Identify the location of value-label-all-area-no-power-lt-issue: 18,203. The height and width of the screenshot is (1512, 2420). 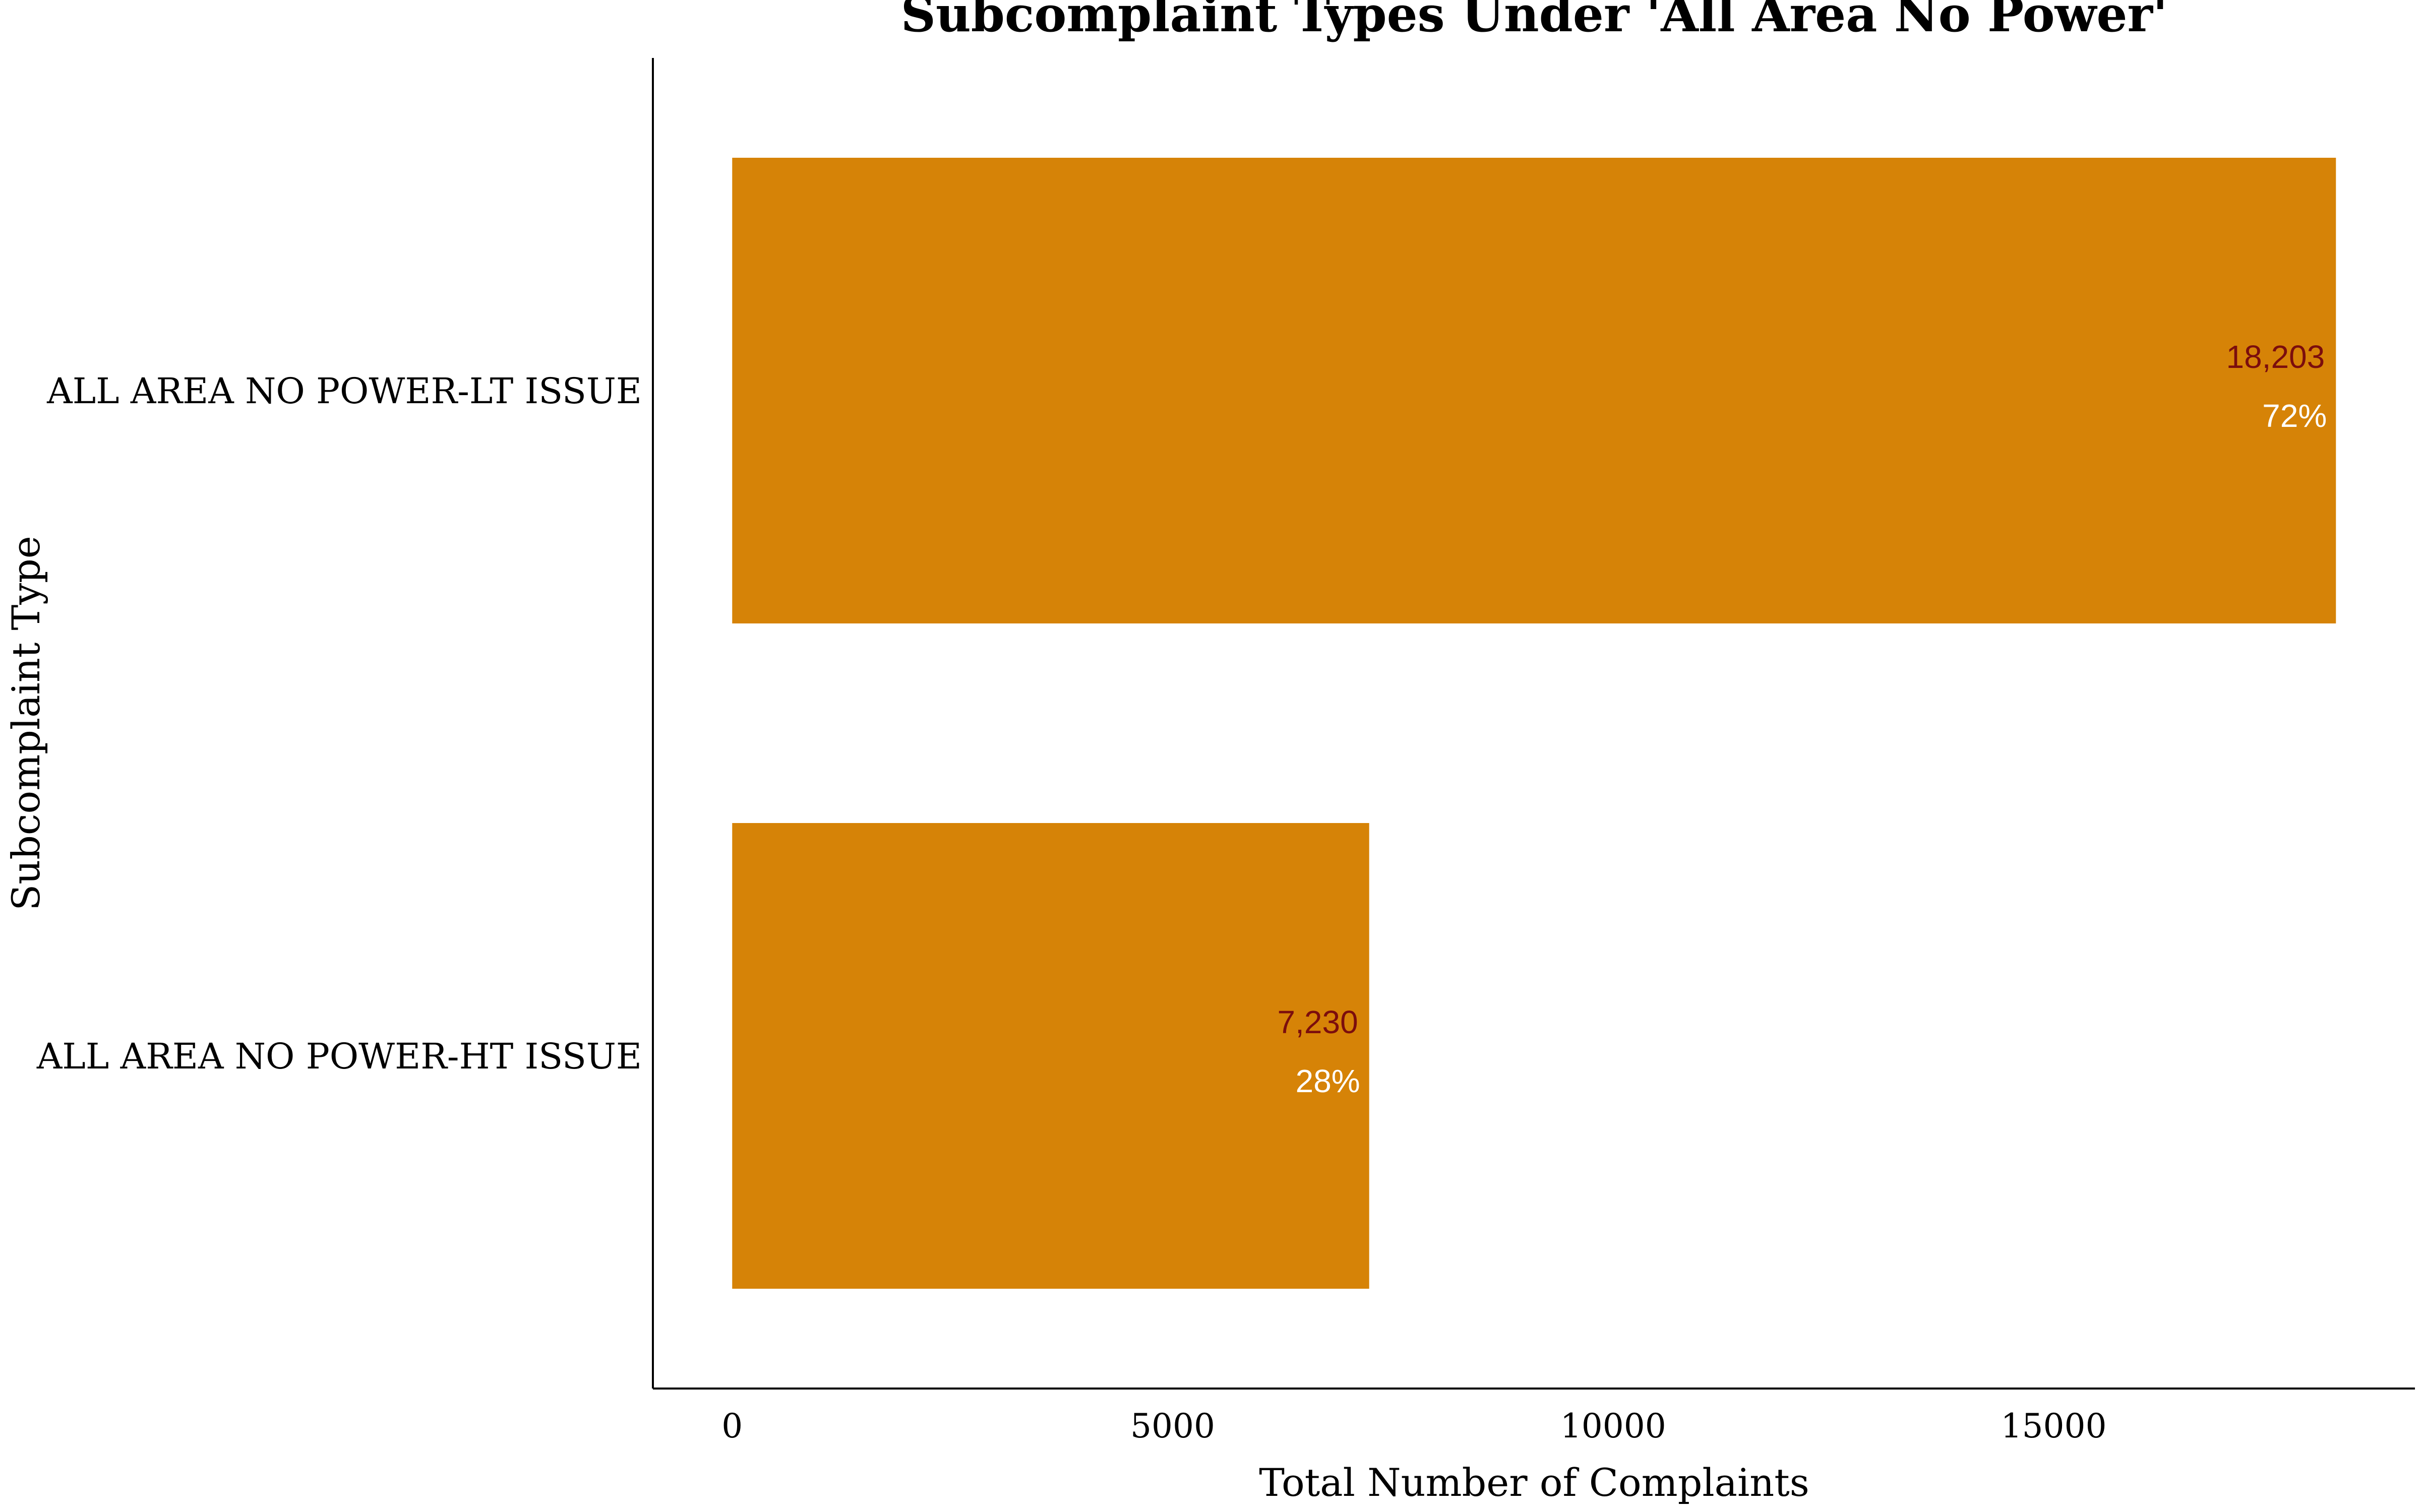
(2275, 357).